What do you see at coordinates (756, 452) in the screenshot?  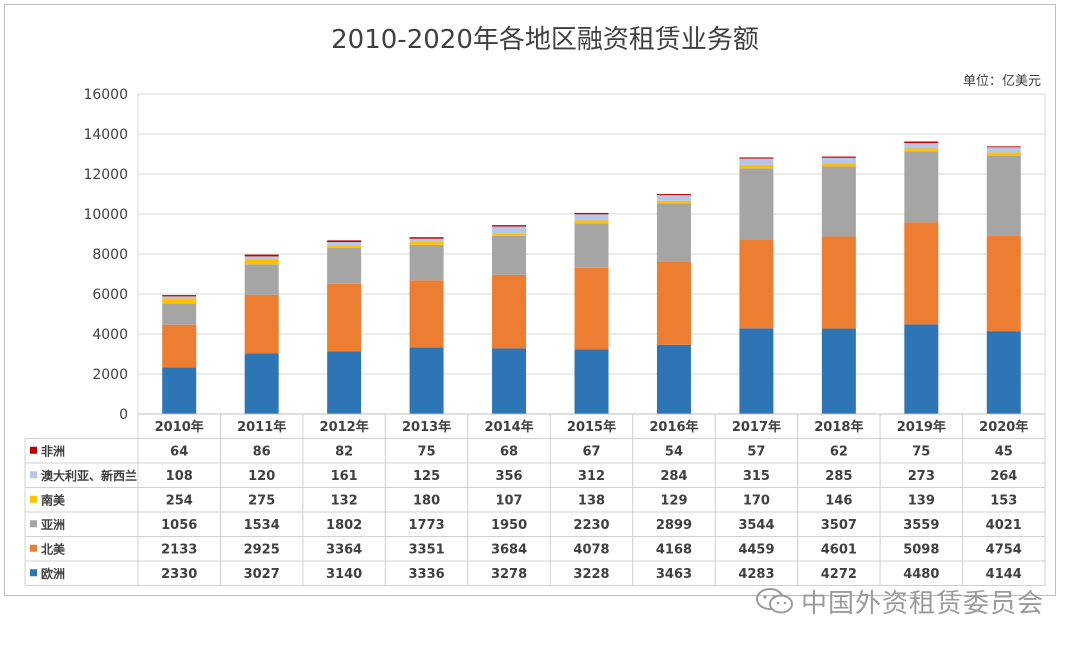 I see `table-value: 57` at bounding box center [756, 452].